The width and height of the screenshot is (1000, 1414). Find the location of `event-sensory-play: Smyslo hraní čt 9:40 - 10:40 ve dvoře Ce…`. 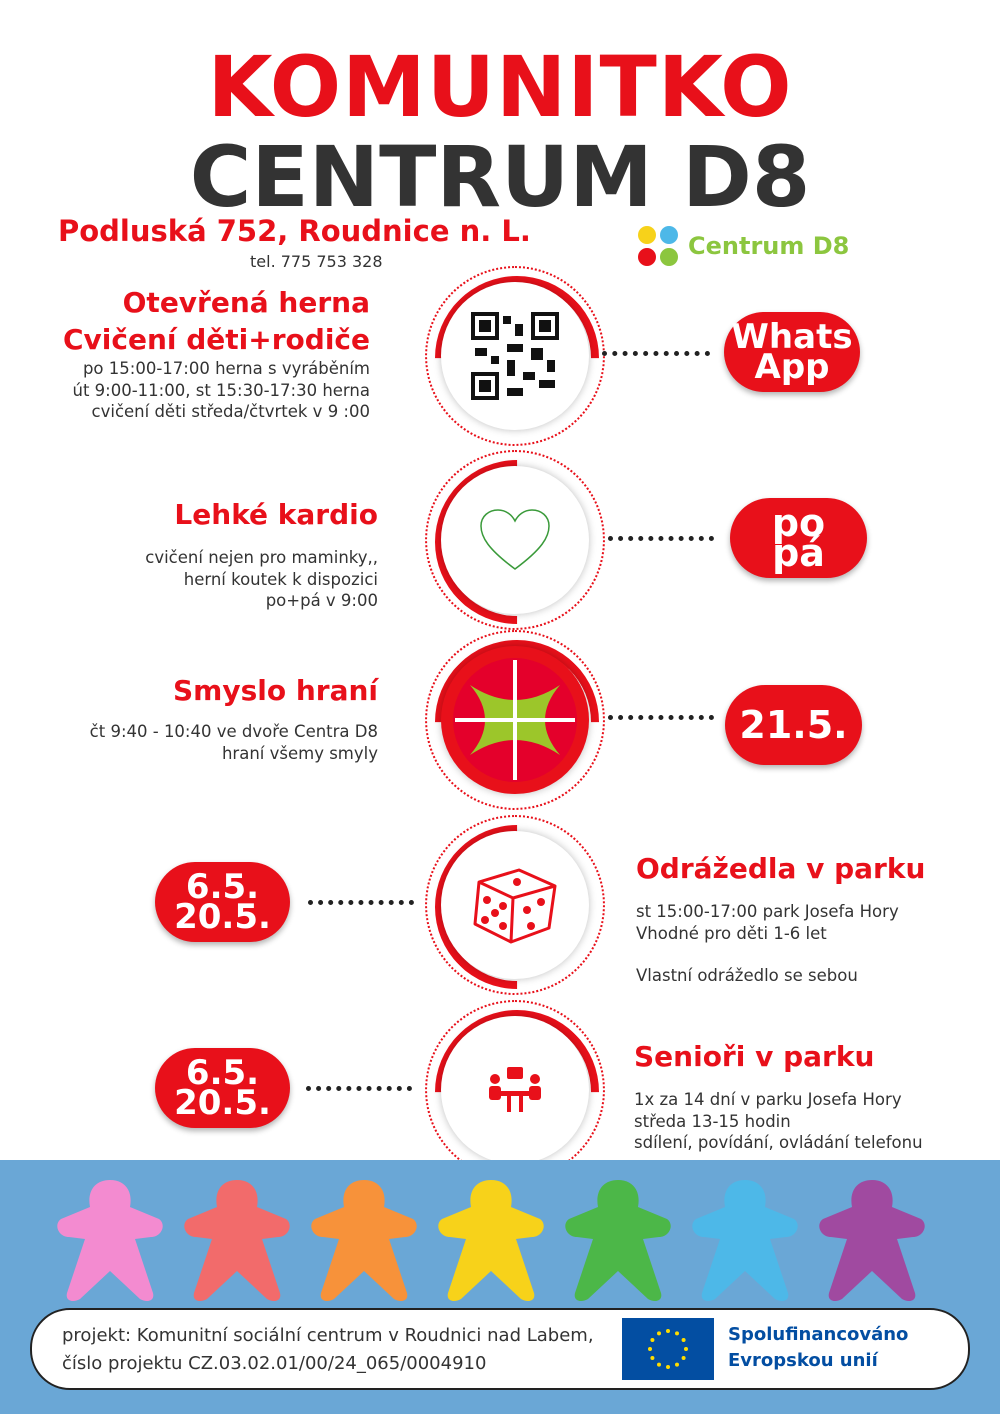

event-sensory-play: Smyslo hraní čt 9:40 - 10:40 ve dvoře Ce… is located at coordinates (234, 718).